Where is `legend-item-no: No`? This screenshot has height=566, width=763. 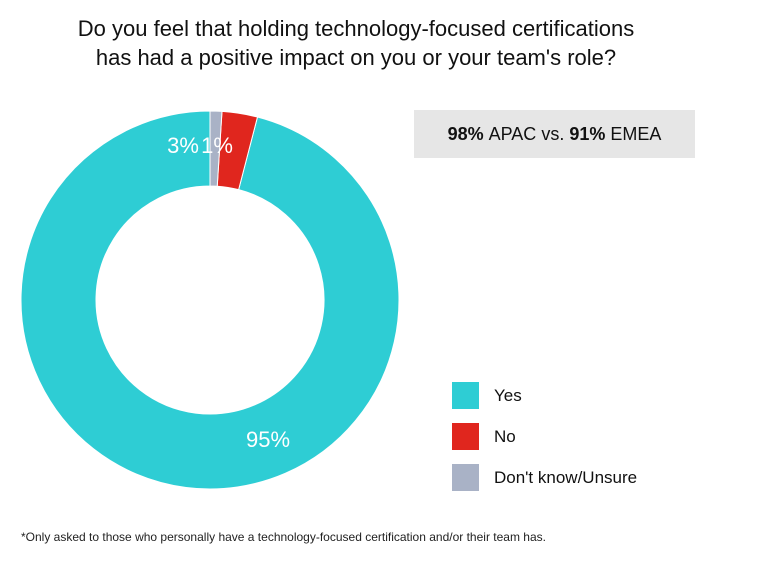 legend-item-no: No is located at coordinates (544, 436).